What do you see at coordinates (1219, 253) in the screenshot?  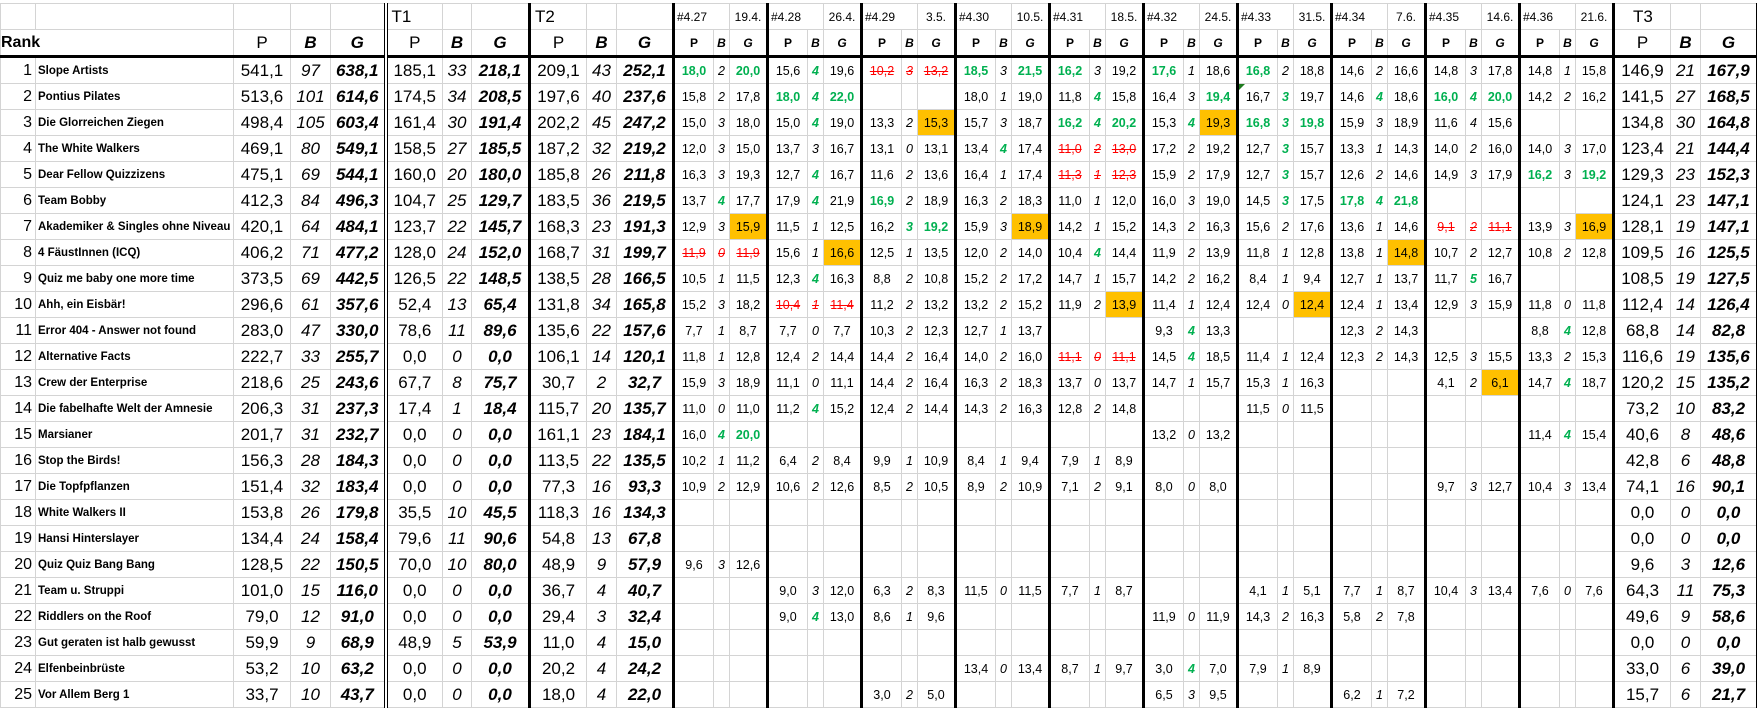 I see `quiz-total-cell: 13,9` at bounding box center [1219, 253].